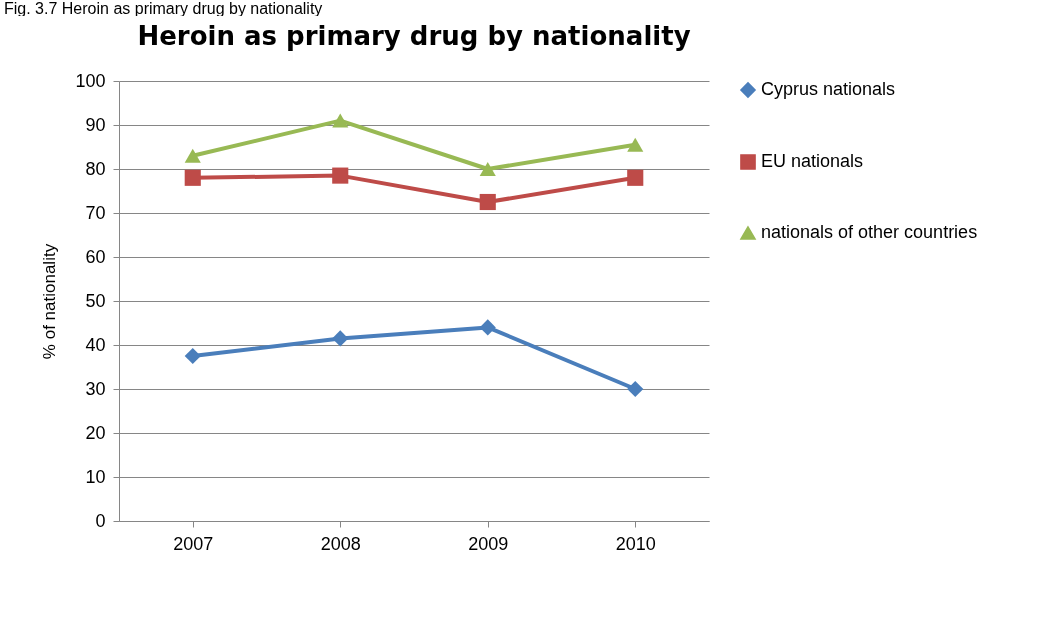 The width and height of the screenshot is (1043, 628). I want to click on y-tick-label: 100, so click(90, 80).